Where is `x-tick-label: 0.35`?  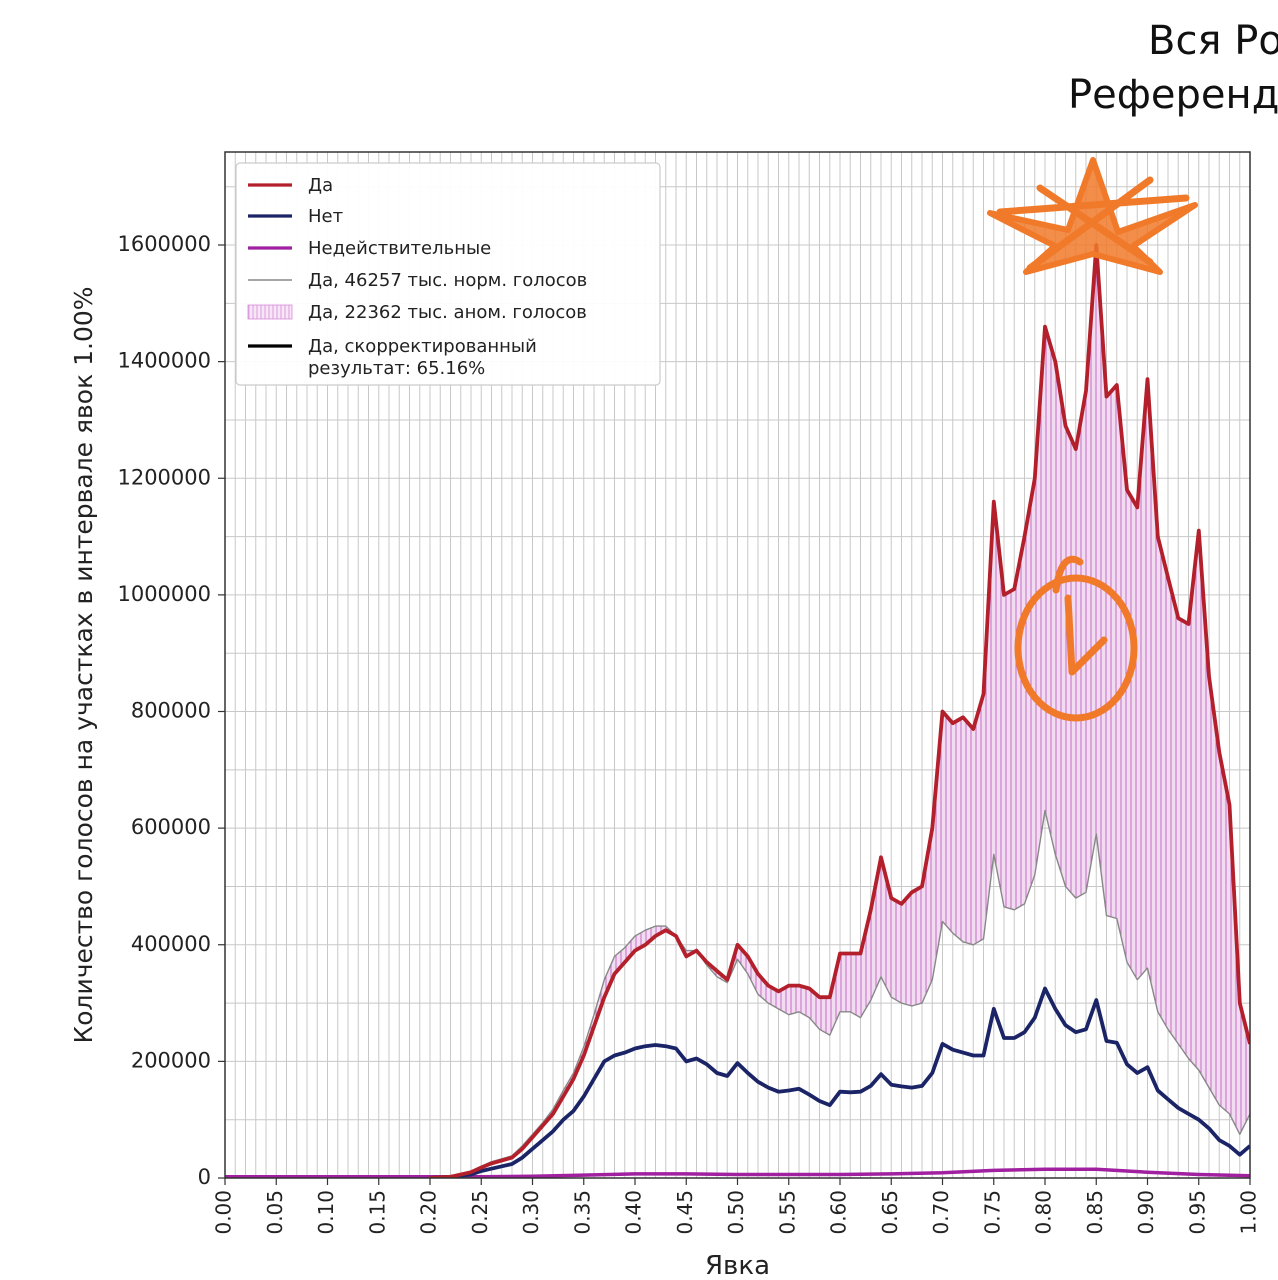
x-tick-label: 0.35 is located at coordinates (582, 1212).